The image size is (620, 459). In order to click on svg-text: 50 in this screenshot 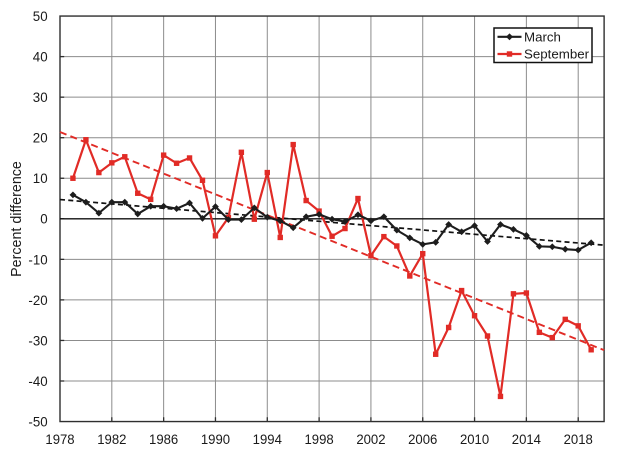, I will do `click(40, 17)`.